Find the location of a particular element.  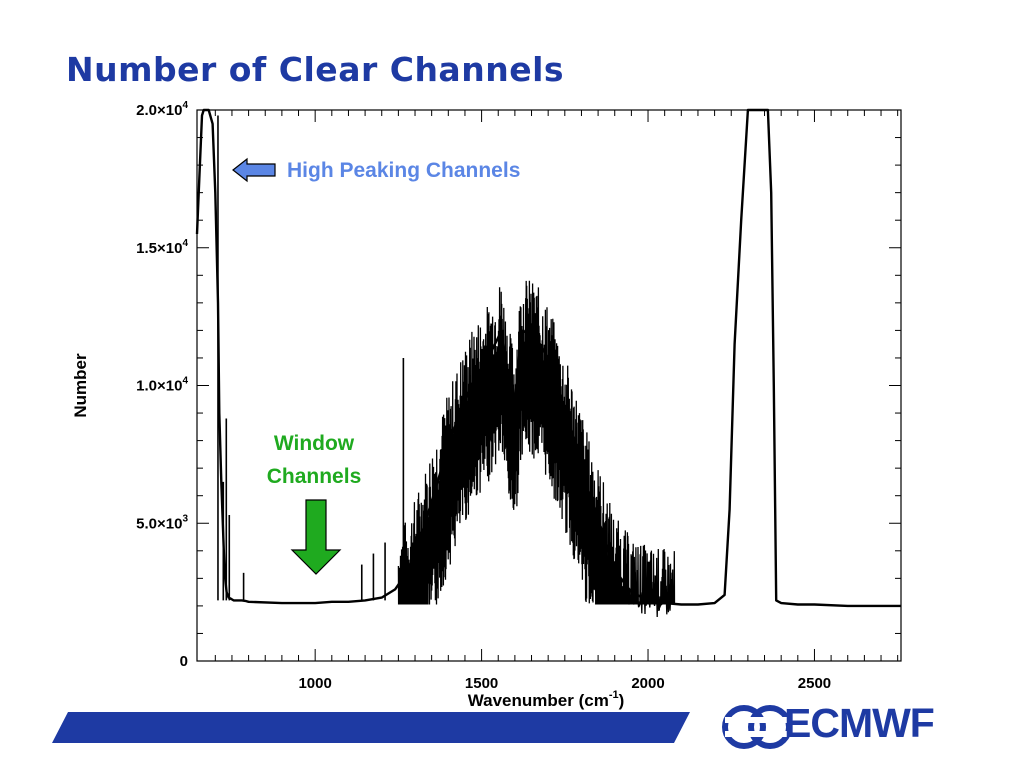

footer-stripe is located at coordinates (371, 727).